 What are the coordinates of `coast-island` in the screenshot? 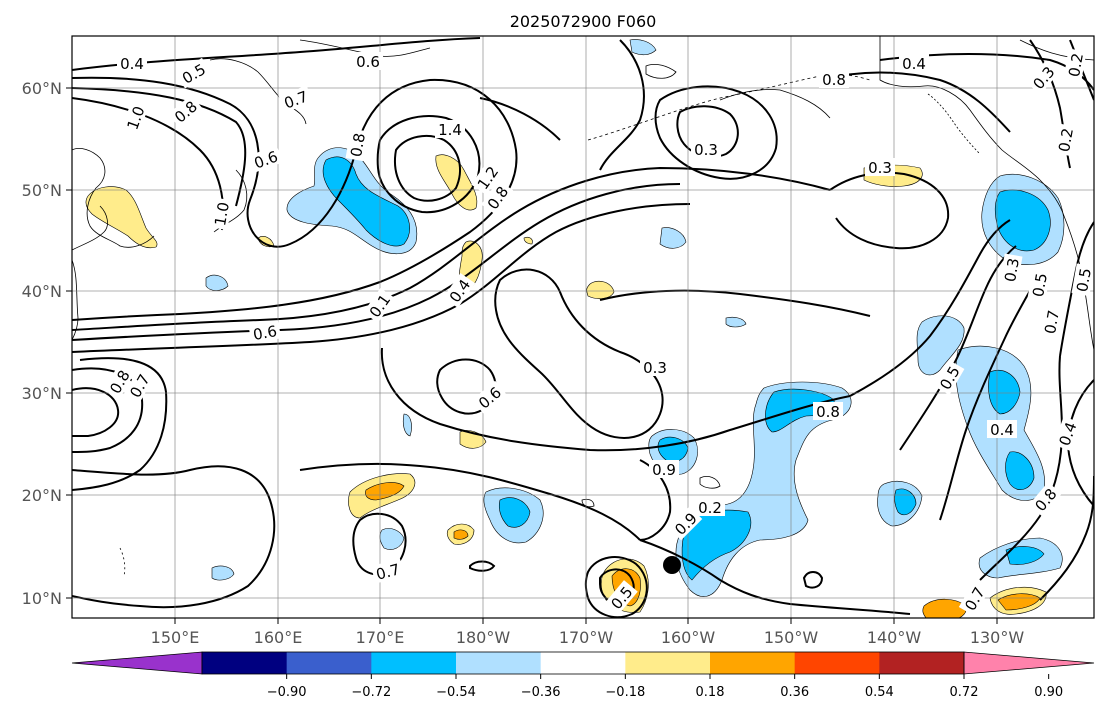 It's located at (661, 71).